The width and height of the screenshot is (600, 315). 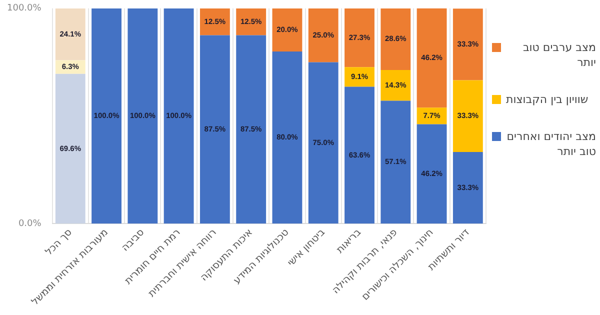 I want to click on x-tick-label: סך הכל, so click(x=59, y=242).